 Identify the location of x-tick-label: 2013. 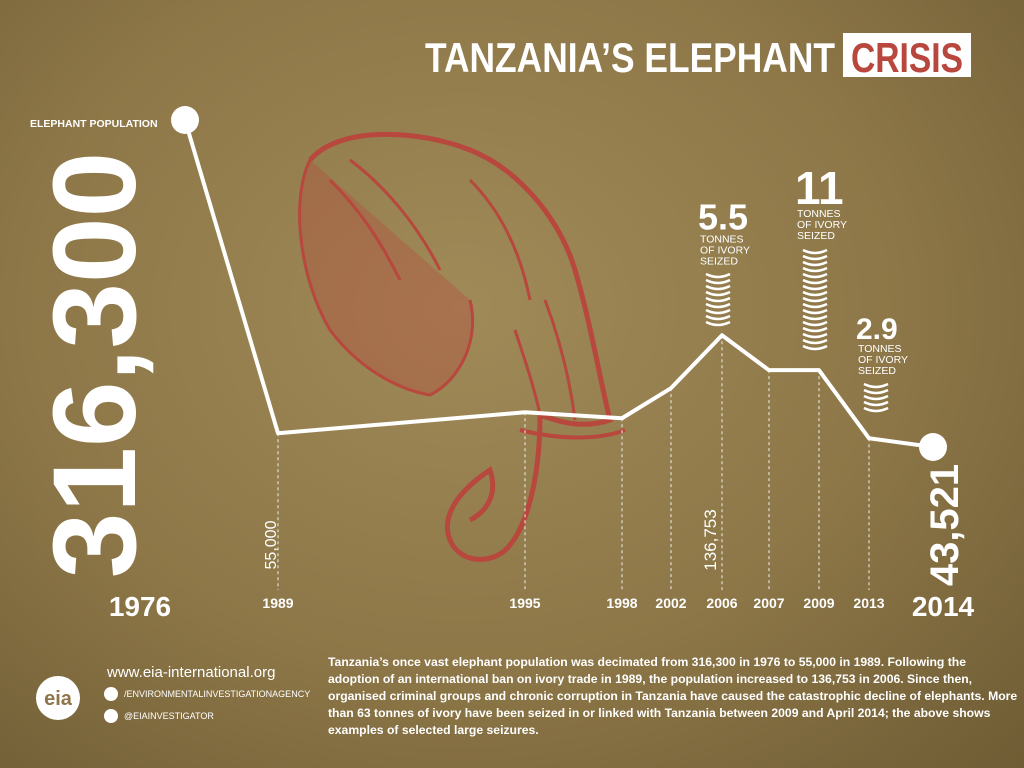
(868, 603).